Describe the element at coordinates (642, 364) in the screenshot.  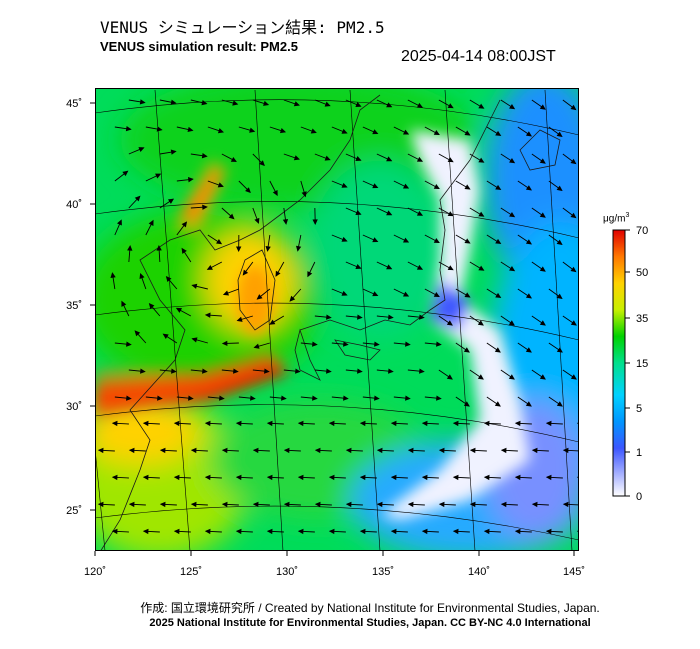
I see `colorbar-label: 15` at that location.